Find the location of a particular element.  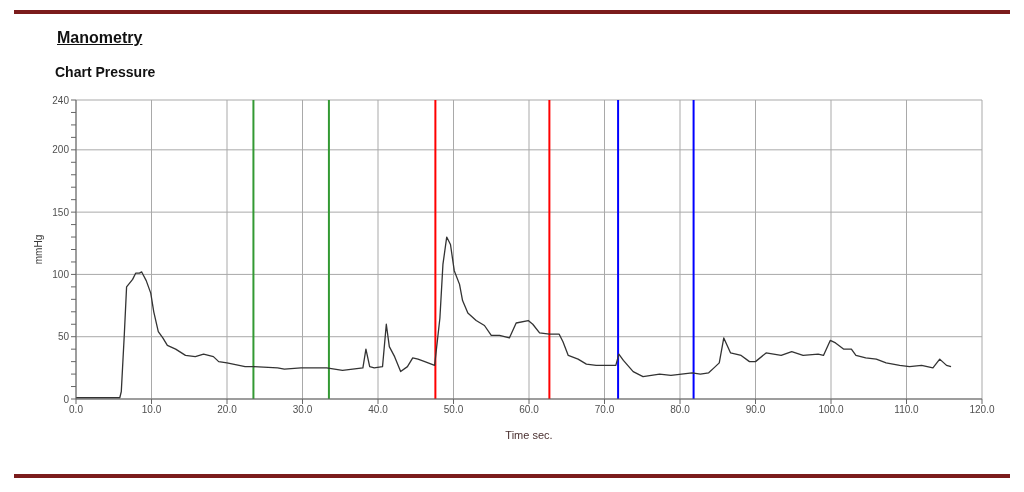

x-tick-label: 50.0 is located at coordinates (453, 410).